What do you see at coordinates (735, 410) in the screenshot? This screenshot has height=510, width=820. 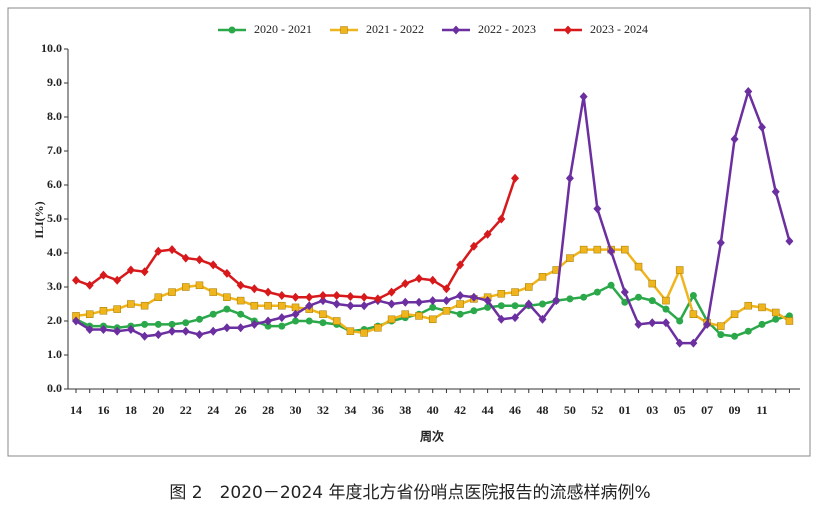 I see `x-tick-label: 09` at bounding box center [735, 410].